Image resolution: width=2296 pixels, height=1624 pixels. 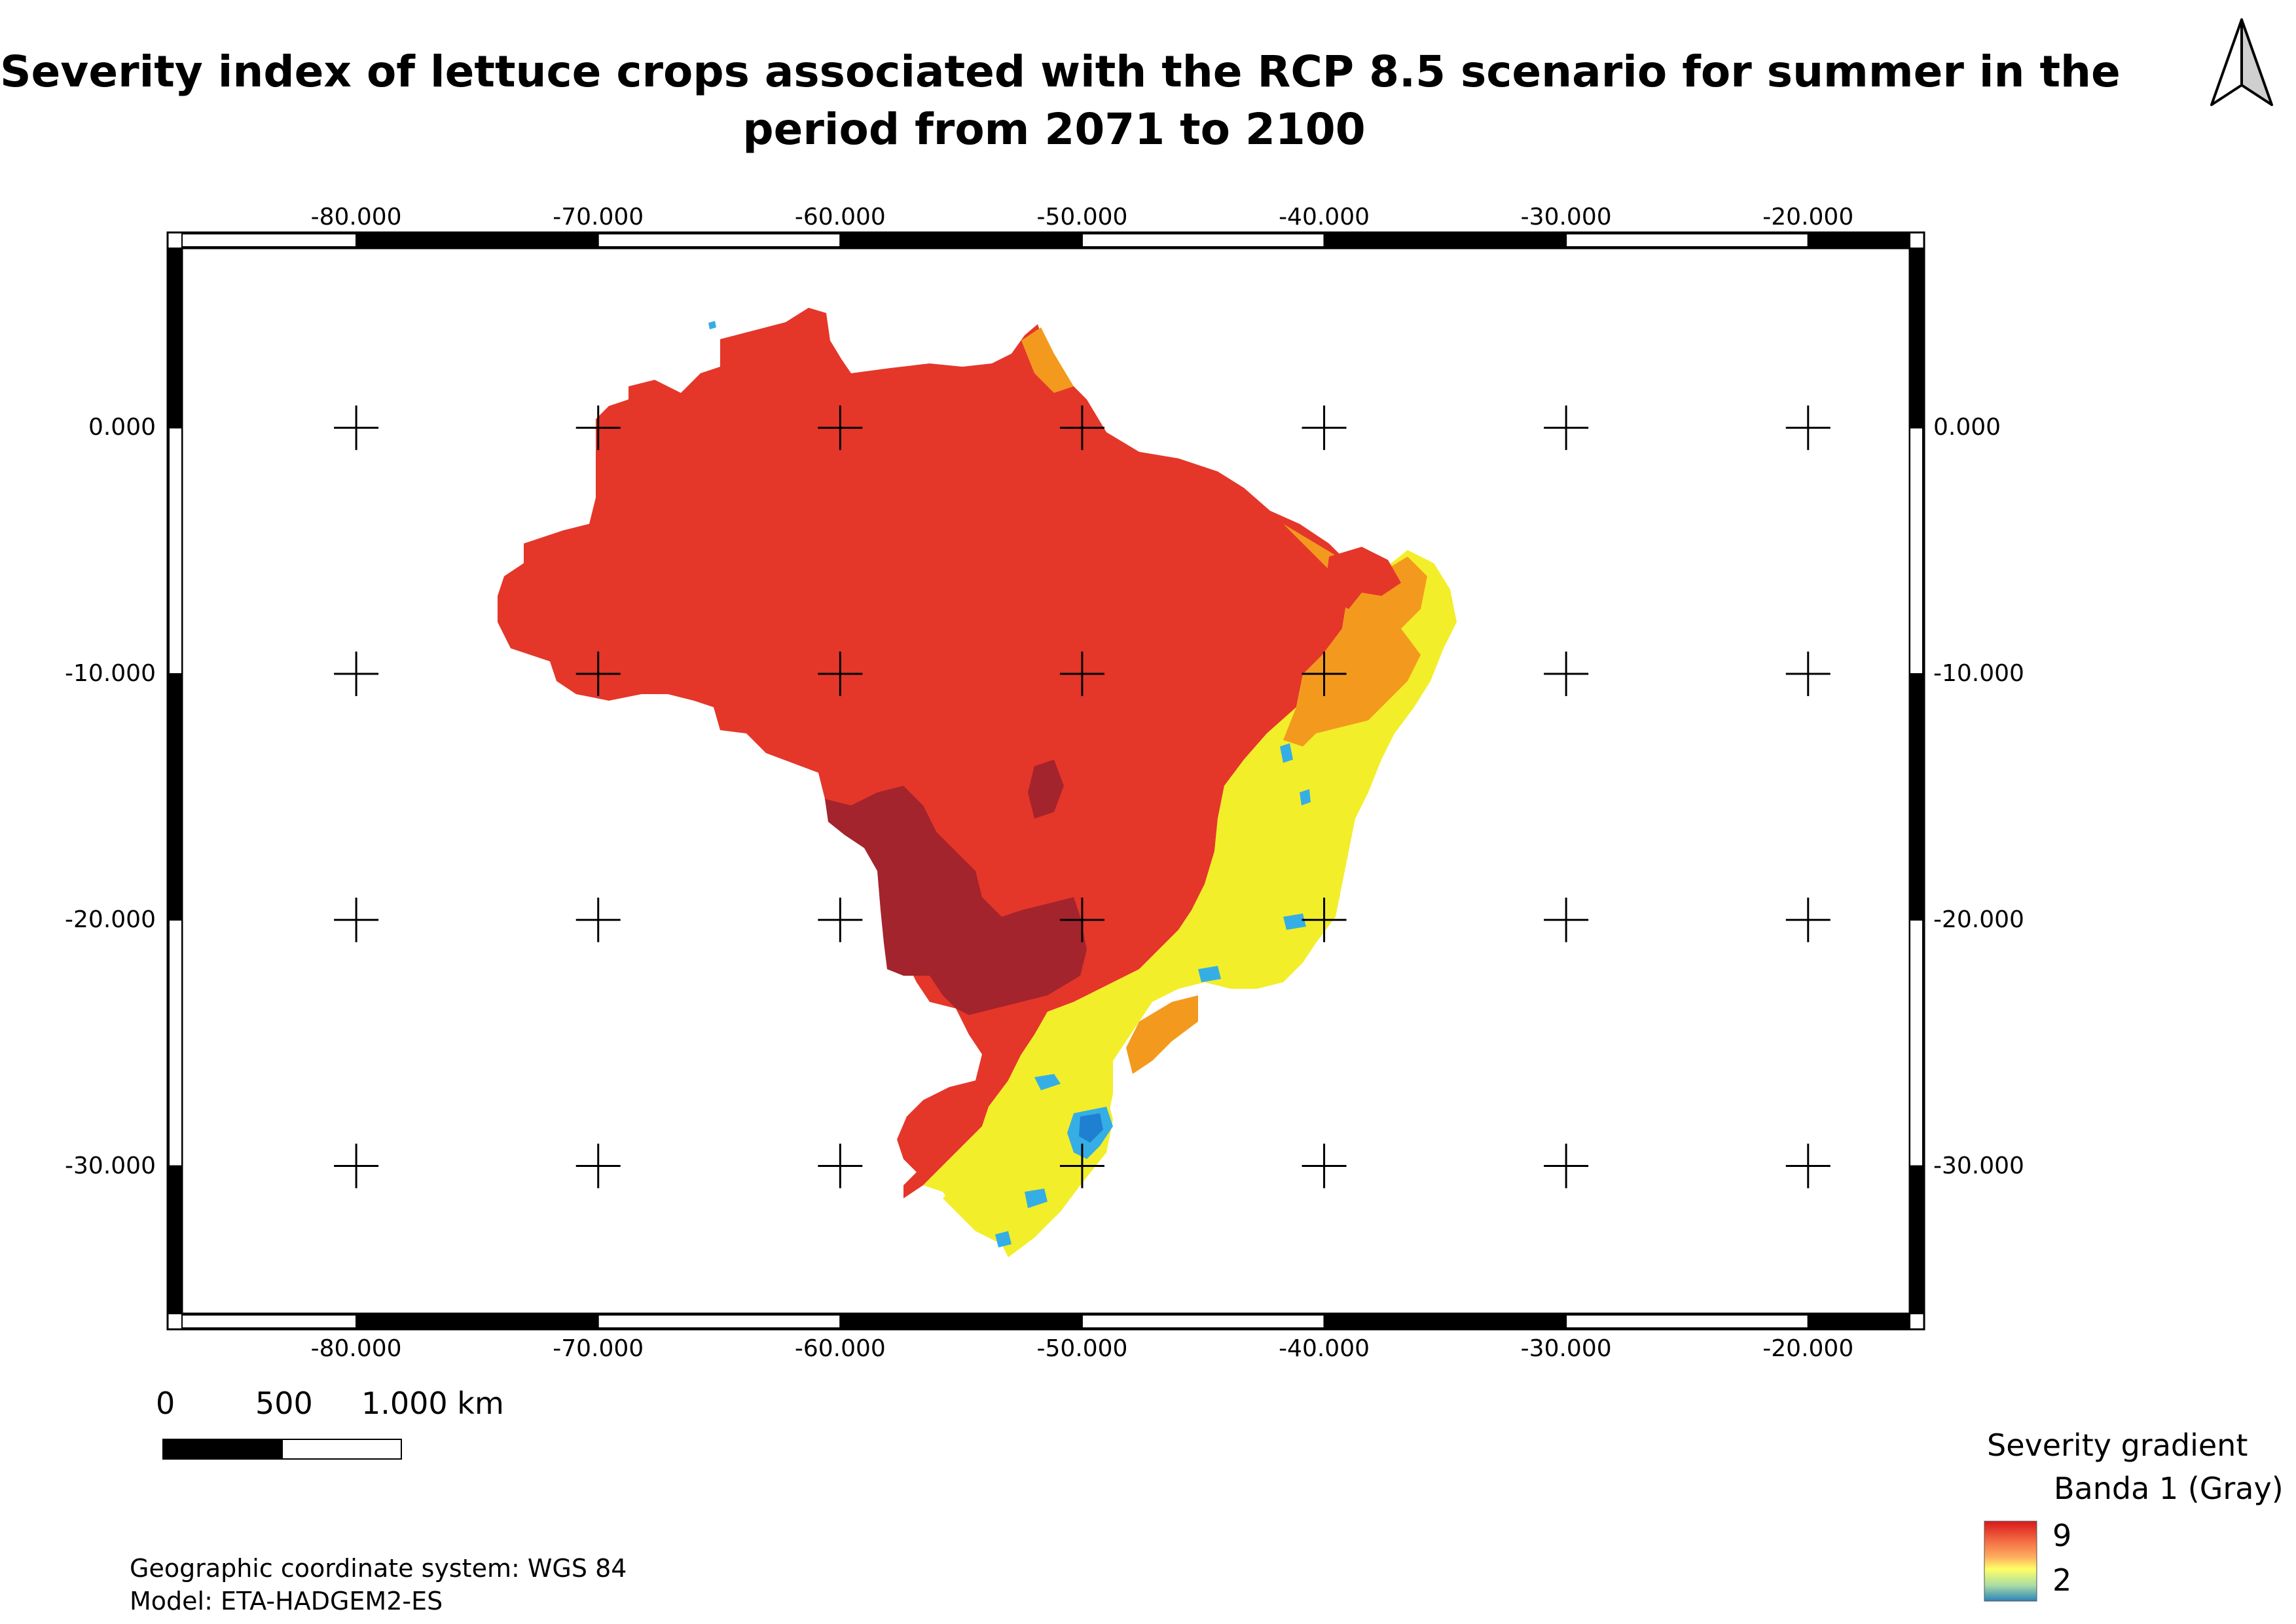 I want to click on north-arrow-icon, so click(x=2241, y=62).